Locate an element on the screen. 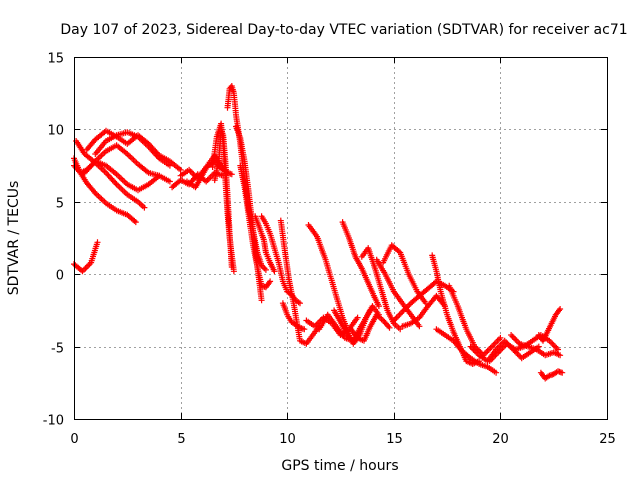 The image size is (640, 480). y-tick-label: 5 is located at coordinates (60, 204).